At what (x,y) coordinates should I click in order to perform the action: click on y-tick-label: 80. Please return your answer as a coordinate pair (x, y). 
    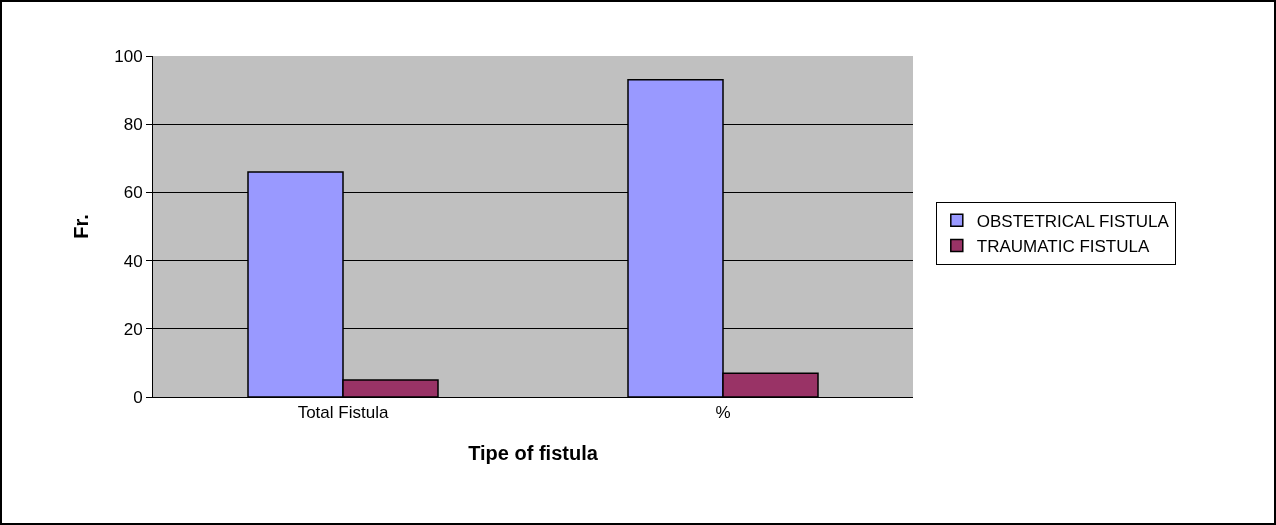
    Looking at the image, I should click on (133, 125).